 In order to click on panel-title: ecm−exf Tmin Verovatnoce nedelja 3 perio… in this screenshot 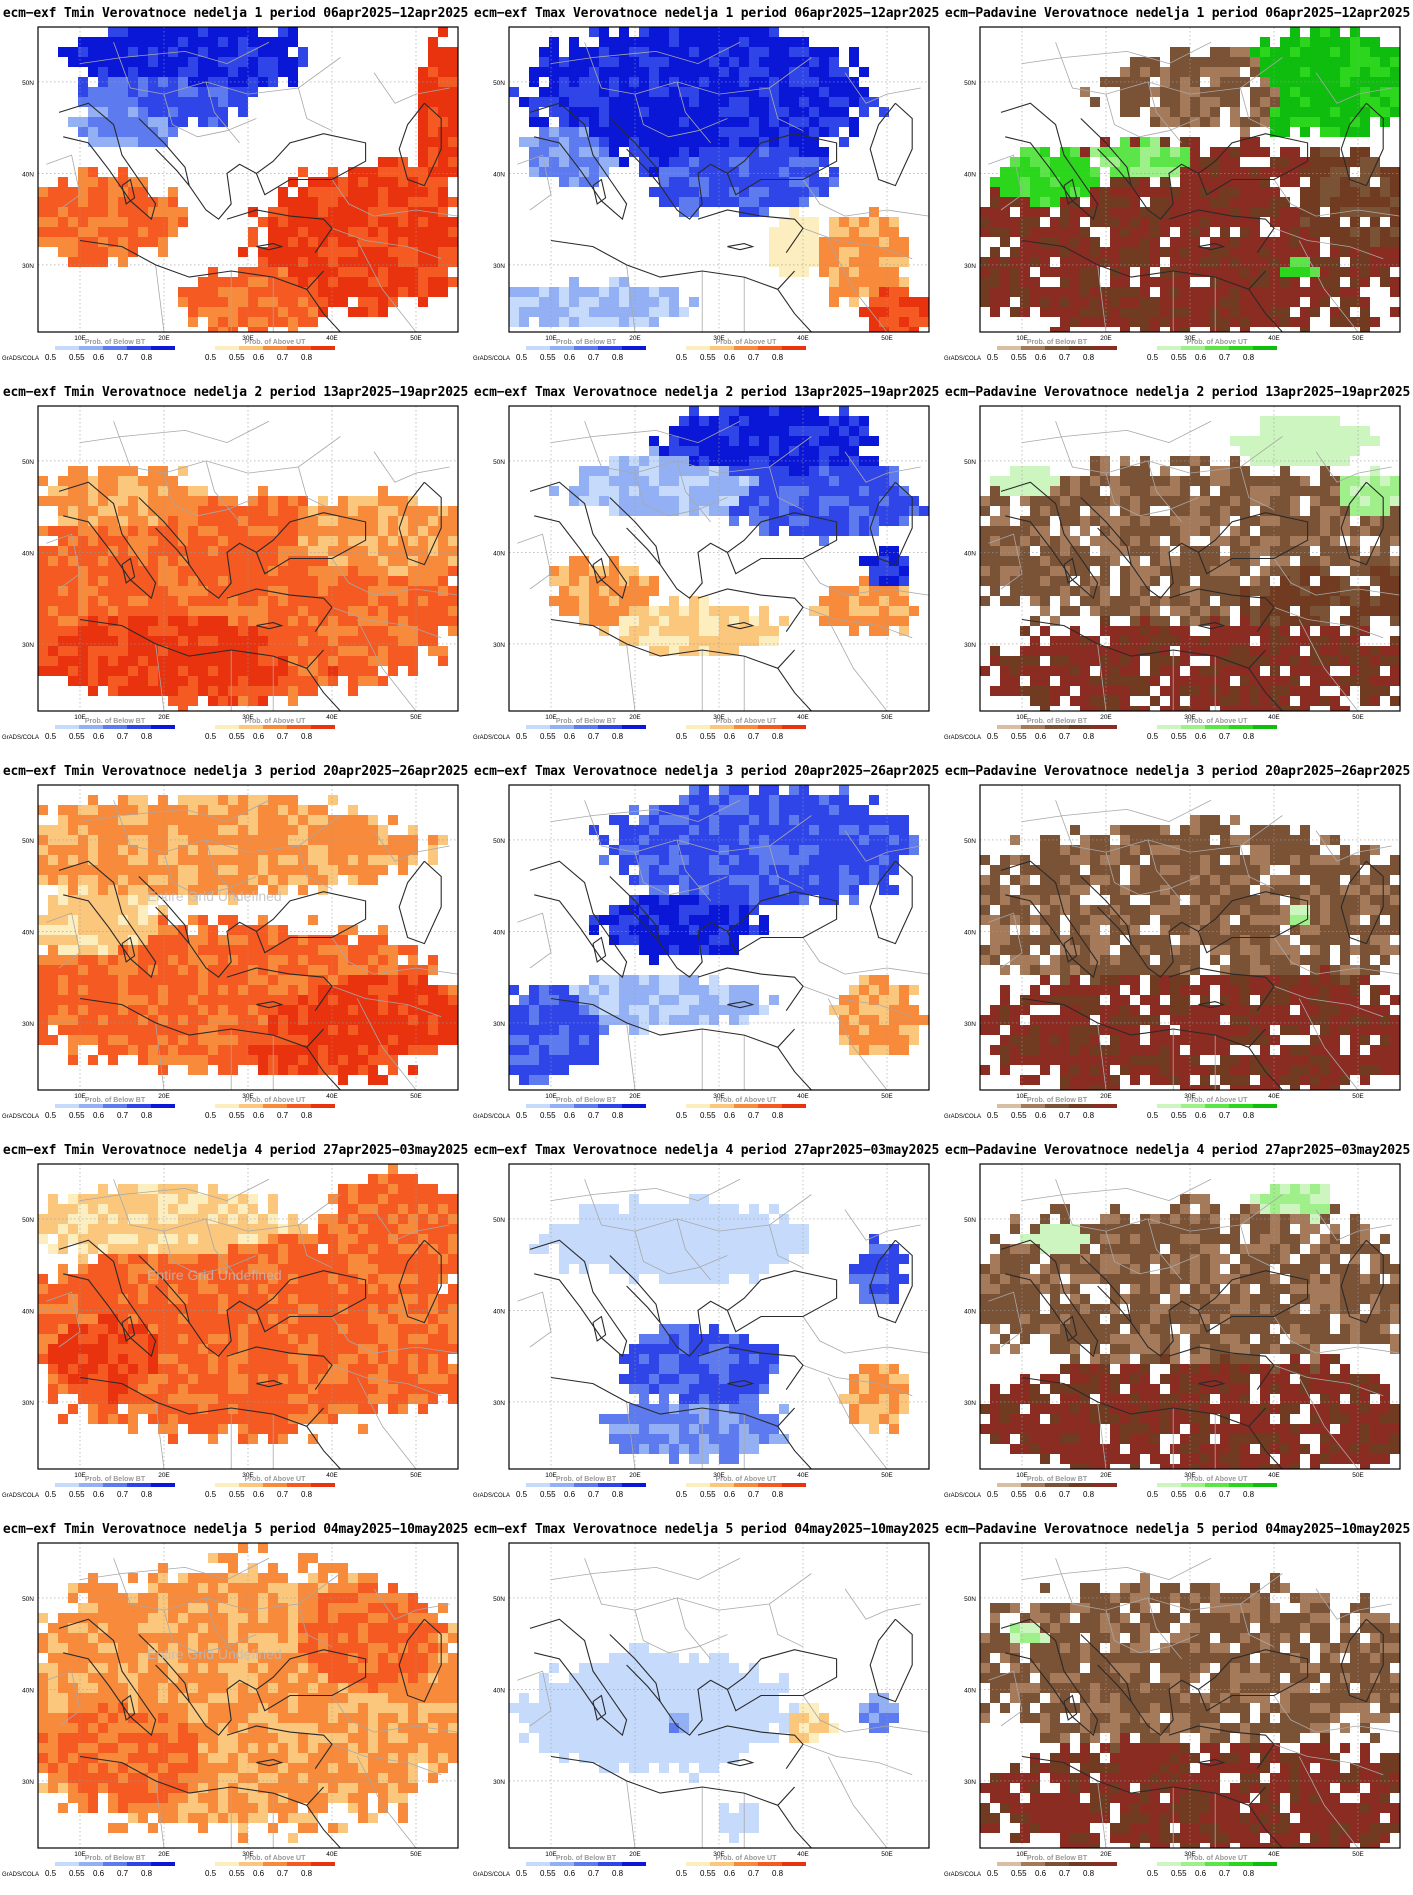, I will do `click(235, 771)`.